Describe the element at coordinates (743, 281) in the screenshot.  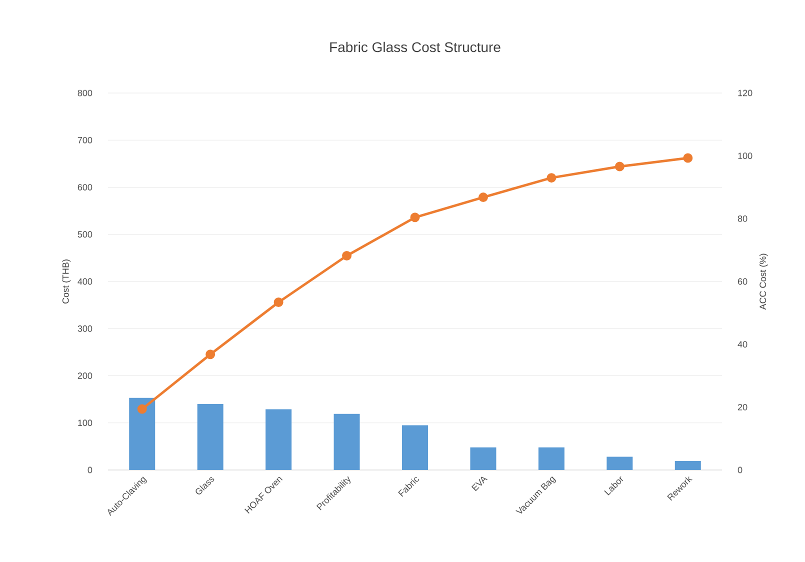
I see `y2-tick-label: 60` at that location.